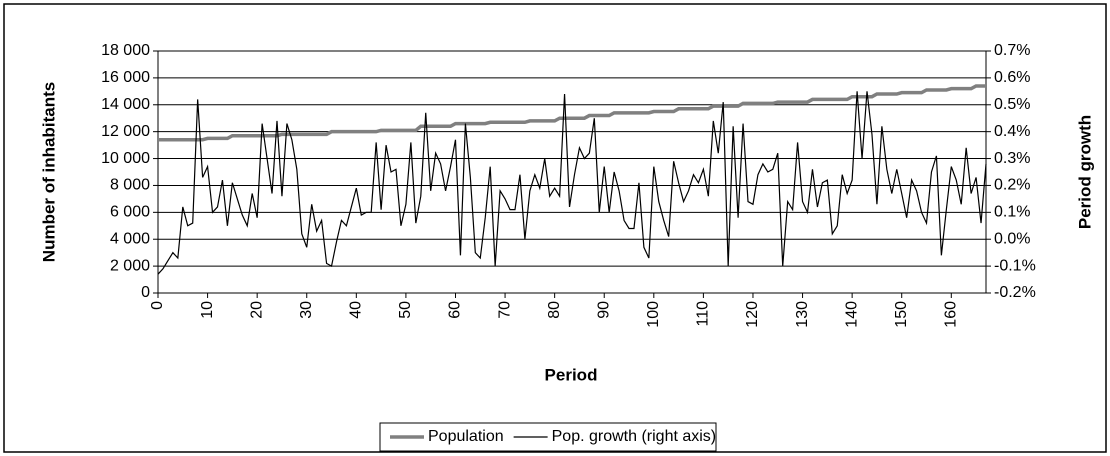 This screenshot has width=1110, height=456. I want to click on x-tick-label: 0, so click(157, 305).